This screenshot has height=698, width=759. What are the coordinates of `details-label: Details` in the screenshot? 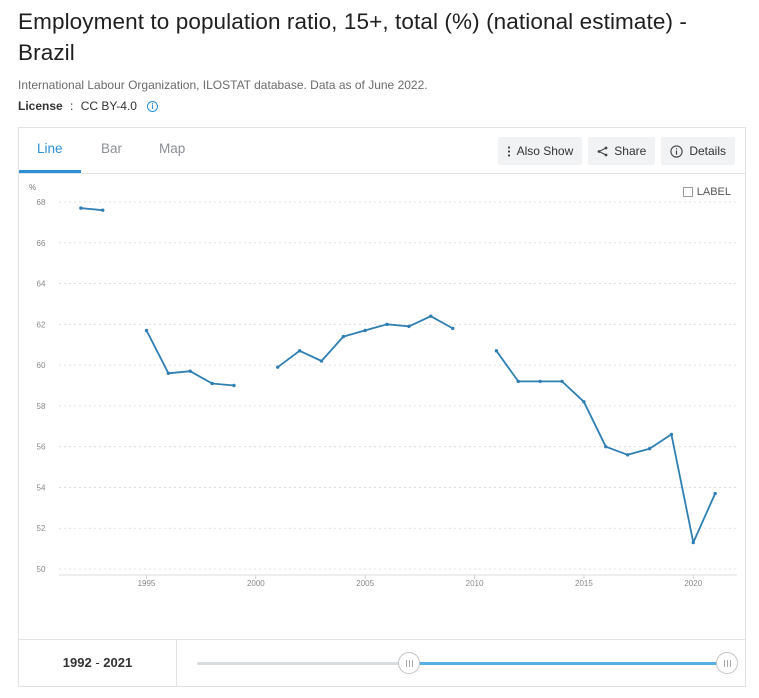 It's located at (707, 151).